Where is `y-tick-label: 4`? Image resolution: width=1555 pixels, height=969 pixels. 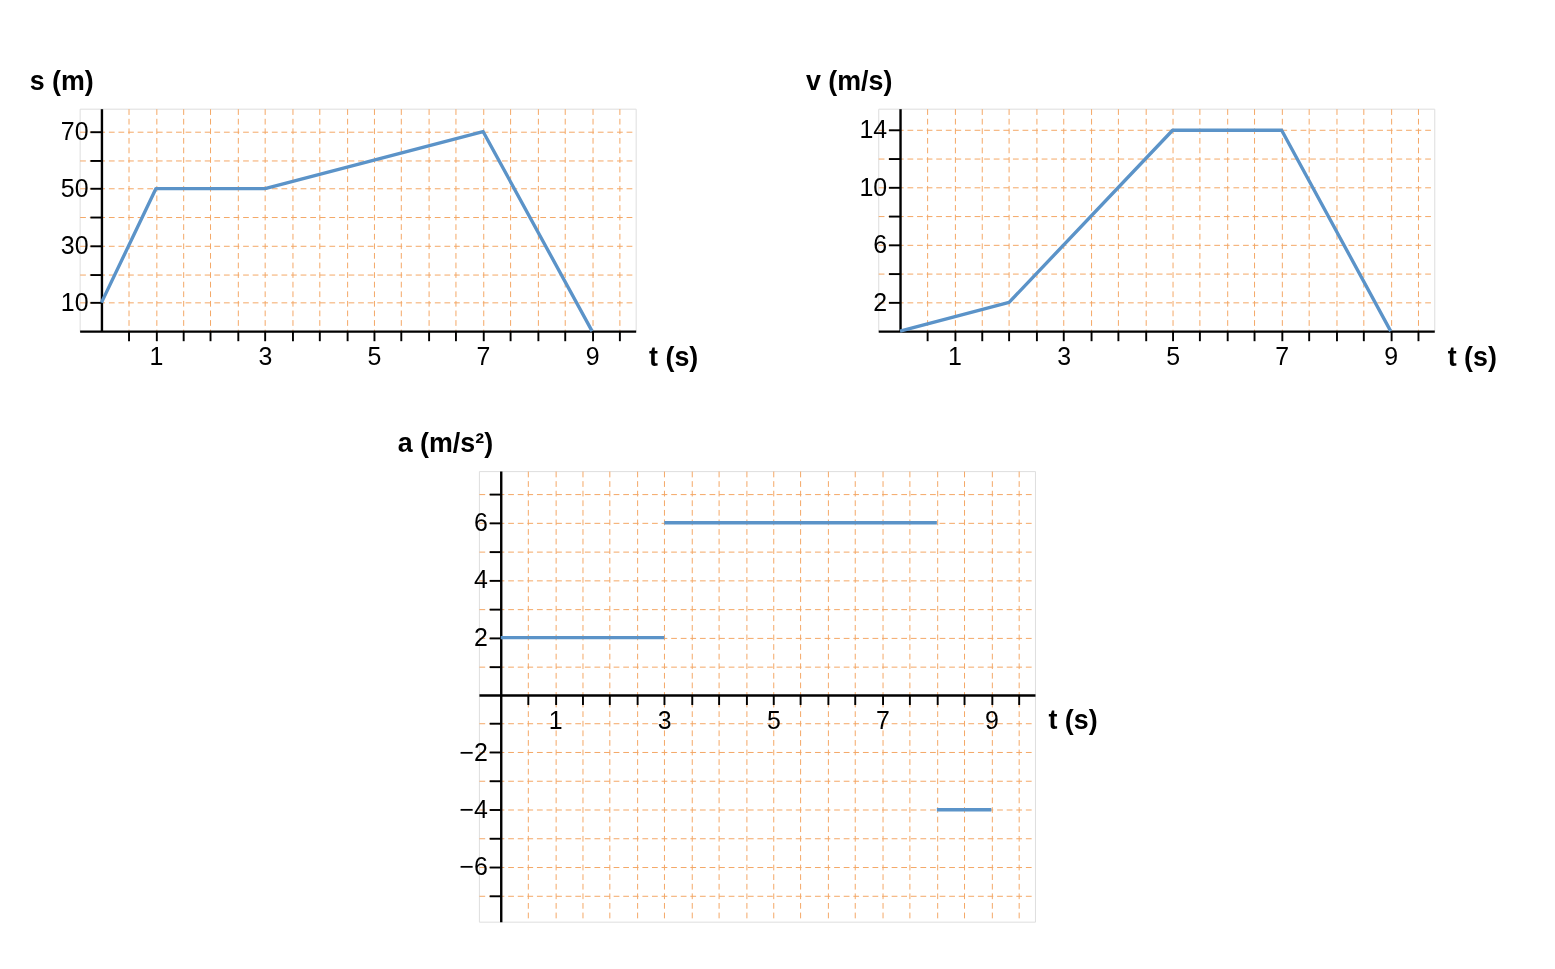
y-tick-label: 4 is located at coordinates (480, 579).